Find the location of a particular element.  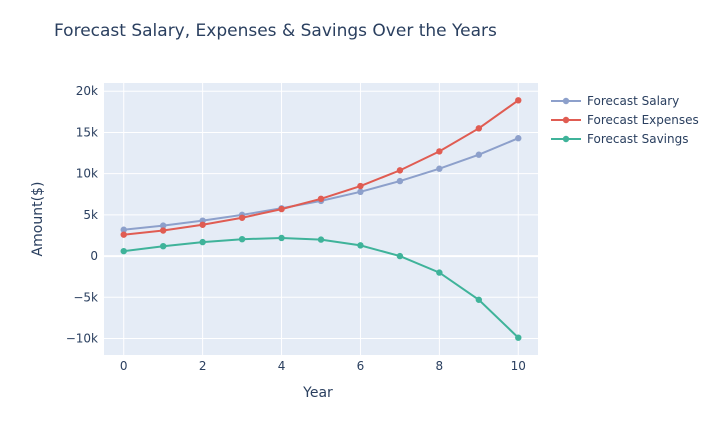

y-tick-label: 10k is located at coordinates (87, 174).